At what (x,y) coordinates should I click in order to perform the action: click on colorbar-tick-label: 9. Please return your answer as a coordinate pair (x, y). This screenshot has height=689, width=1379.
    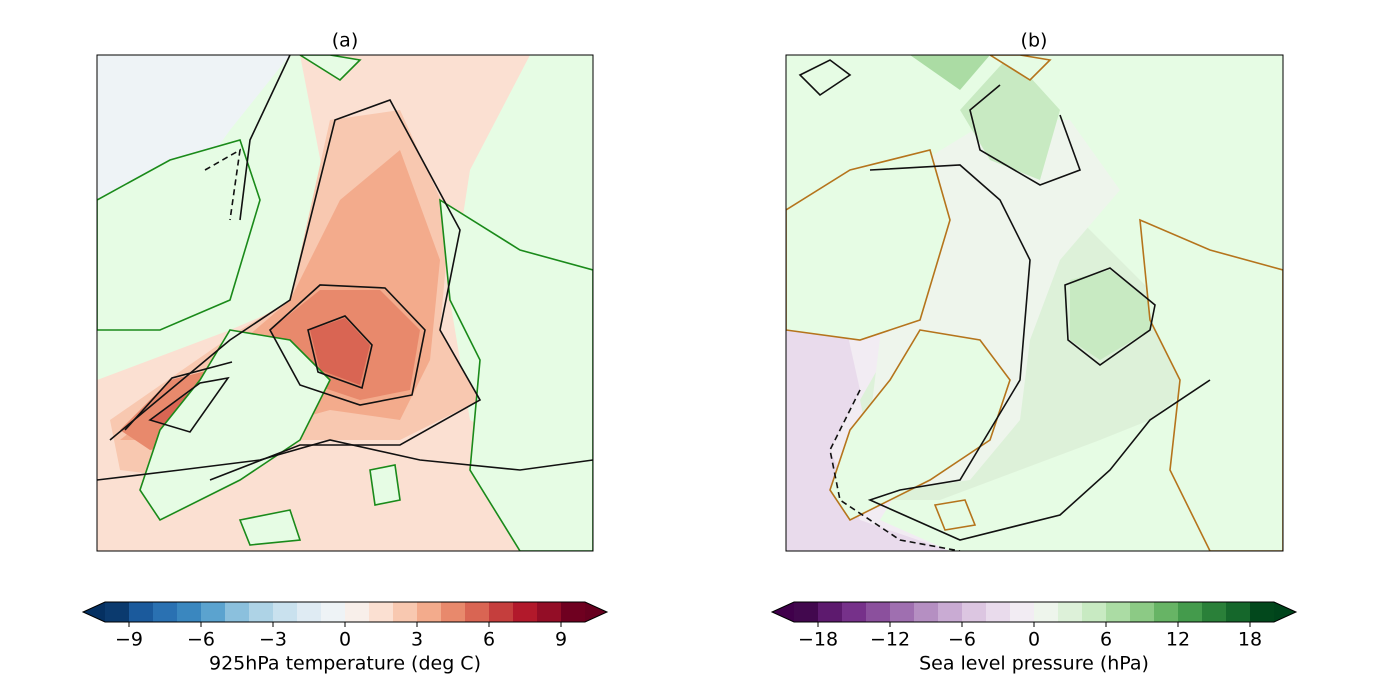
    Looking at the image, I should click on (561, 640).